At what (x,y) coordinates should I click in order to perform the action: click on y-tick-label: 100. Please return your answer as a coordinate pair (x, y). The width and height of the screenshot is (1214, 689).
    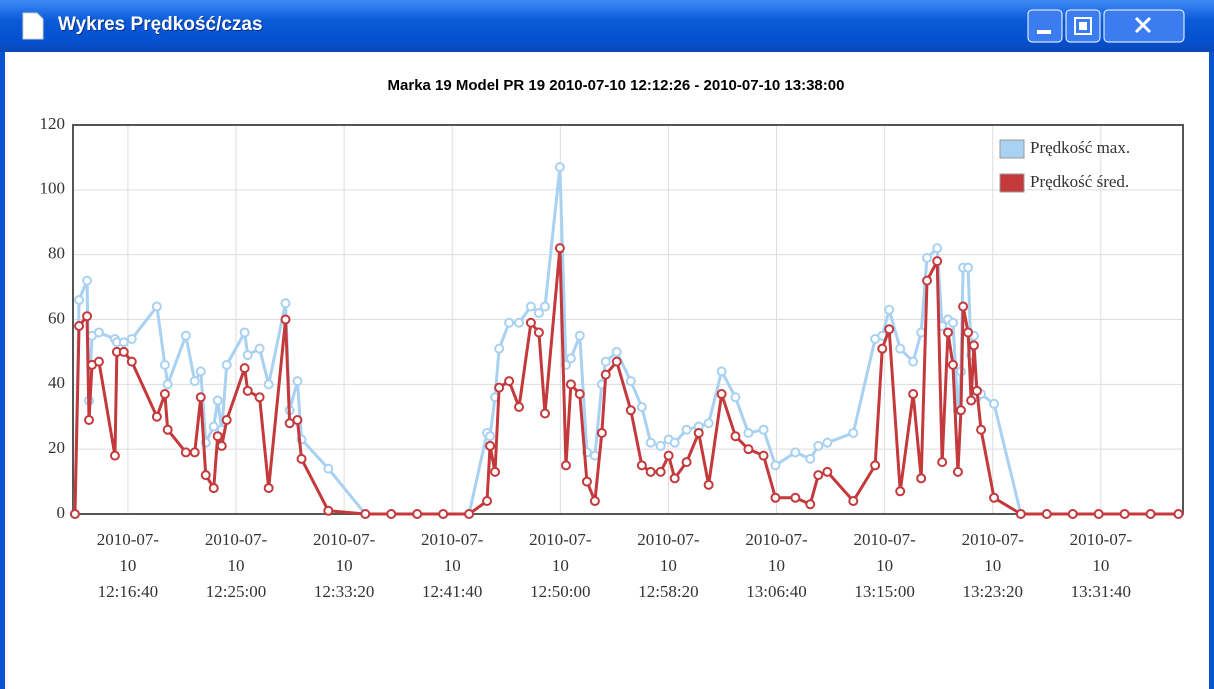
    Looking at the image, I should click on (53, 188).